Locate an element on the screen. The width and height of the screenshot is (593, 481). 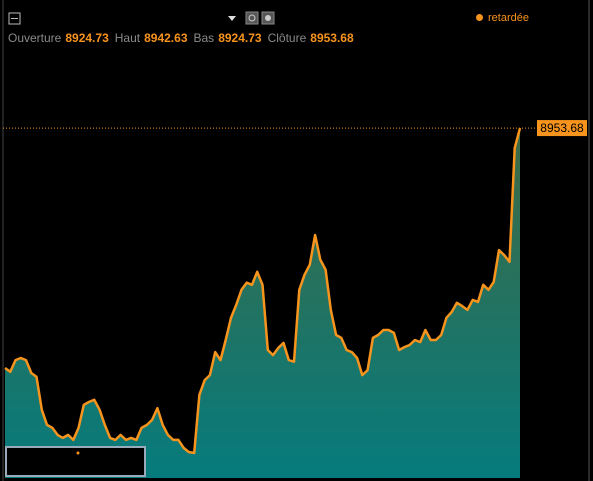
navigator-marker is located at coordinates (78, 453).